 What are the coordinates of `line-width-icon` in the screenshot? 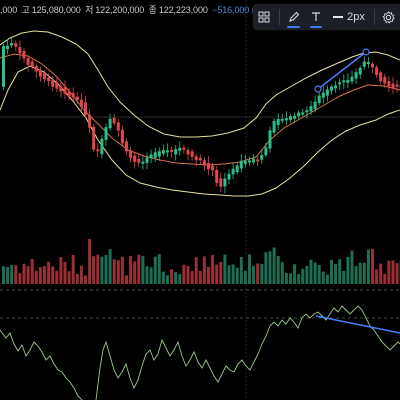 It's located at (338, 17).